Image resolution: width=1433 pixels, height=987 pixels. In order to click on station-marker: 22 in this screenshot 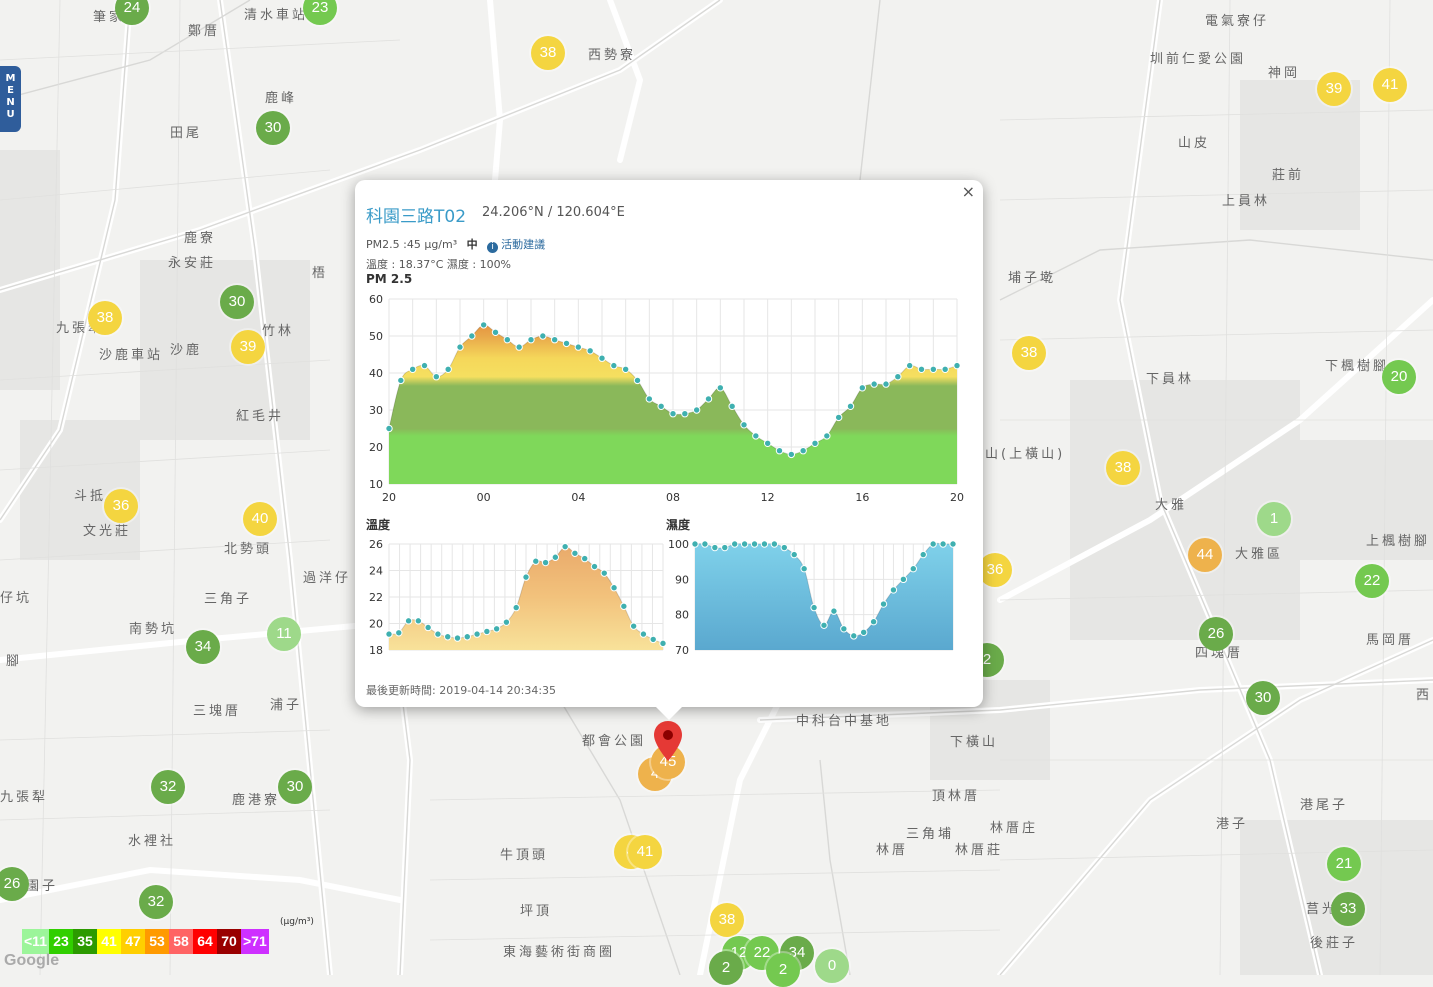, I will do `click(1372, 581)`.